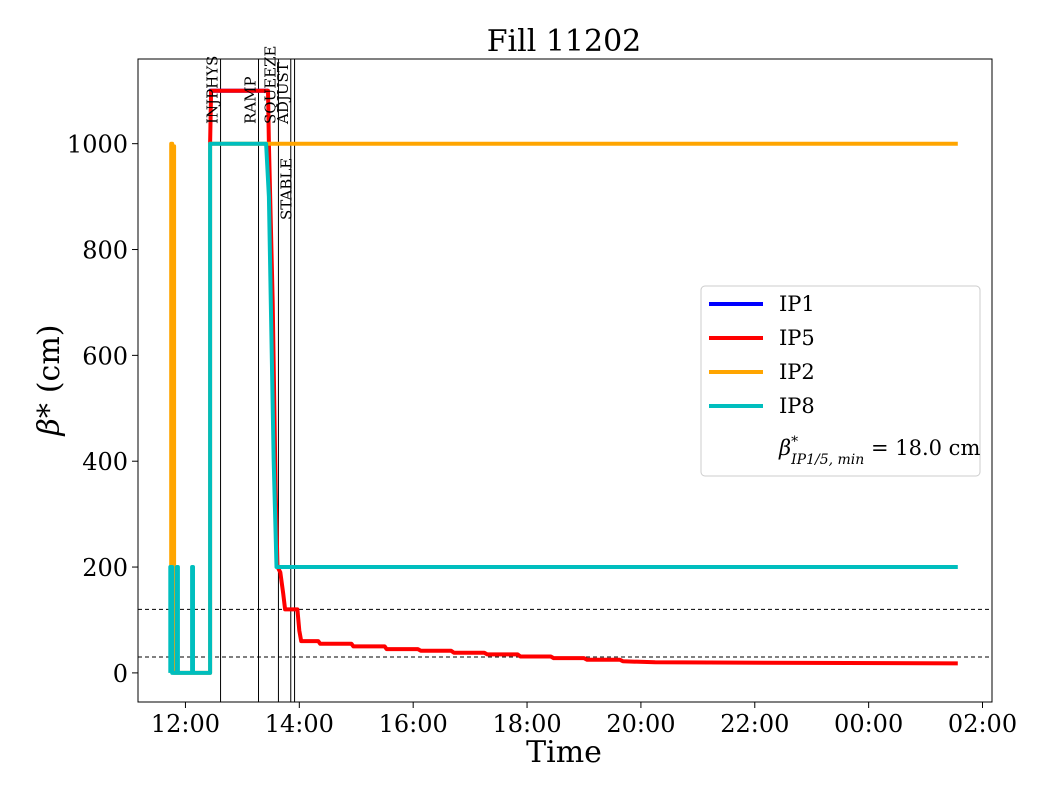 This screenshot has width=1040, height=800. What do you see at coordinates (526, 724) in the screenshot?
I see `x-tick-label: 18:00` at bounding box center [526, 724].